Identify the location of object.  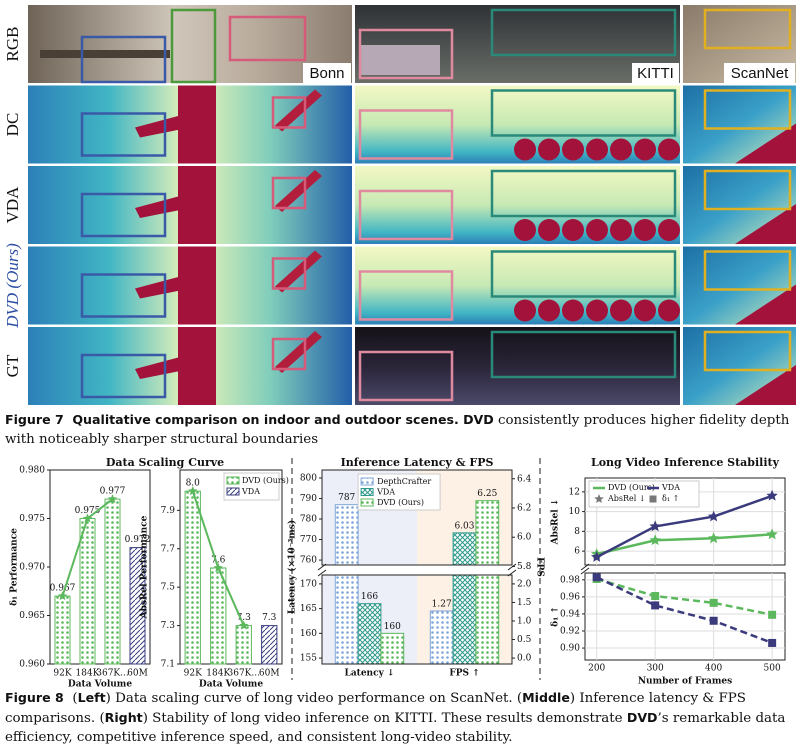
(105, 54).